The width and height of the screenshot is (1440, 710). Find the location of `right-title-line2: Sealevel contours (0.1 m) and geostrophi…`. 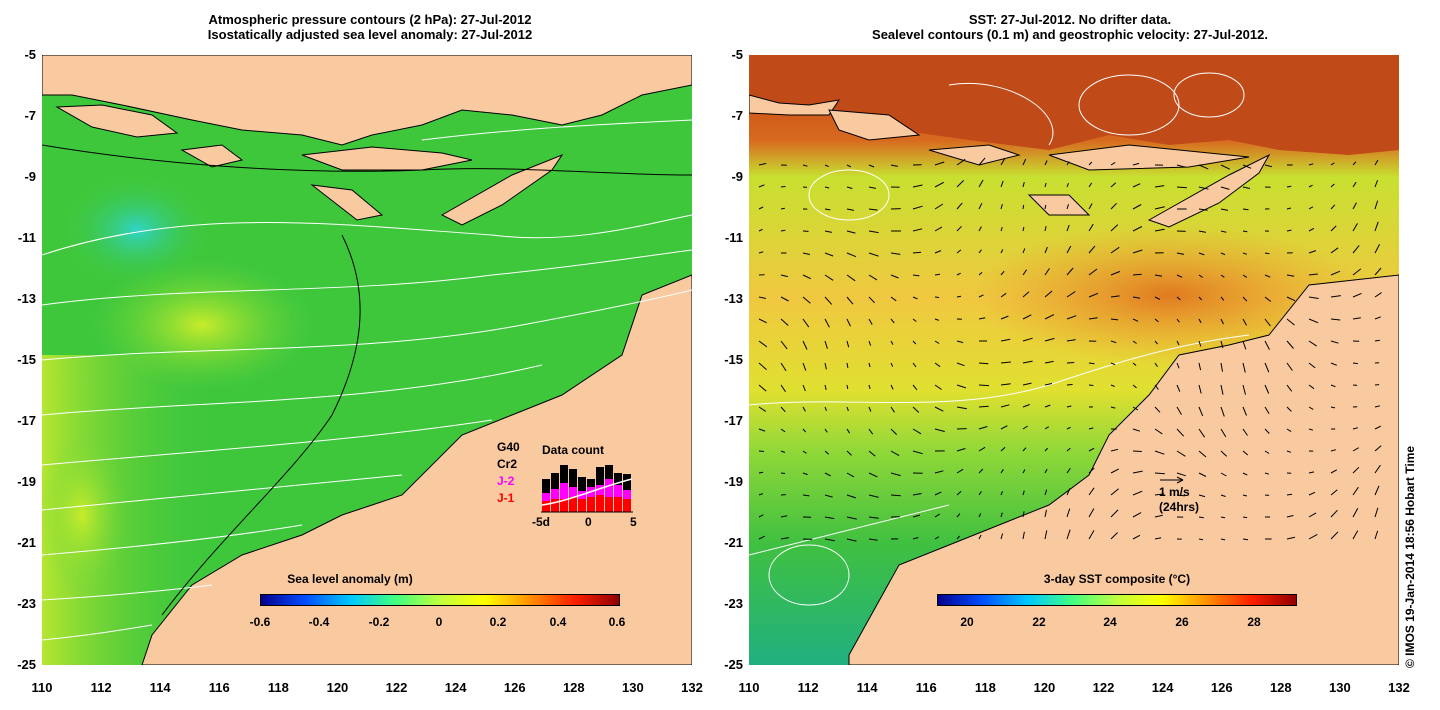

right-title-line2: Sealevel contours (0.1 m) and geostrophi… is located at coordinates (1070, 34).